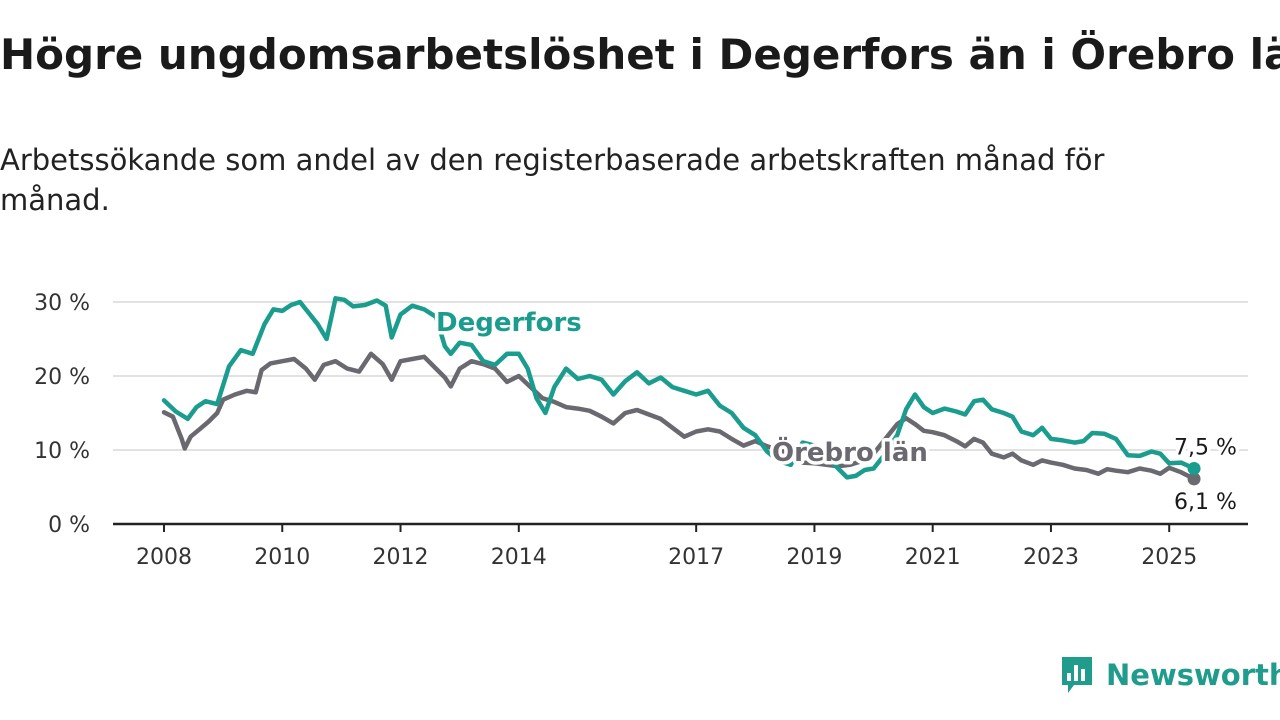  What do you see at coordinates (1077, 675) in the screenshot?
I see `newsworthy-icon` at bounding box center [1077, 675].